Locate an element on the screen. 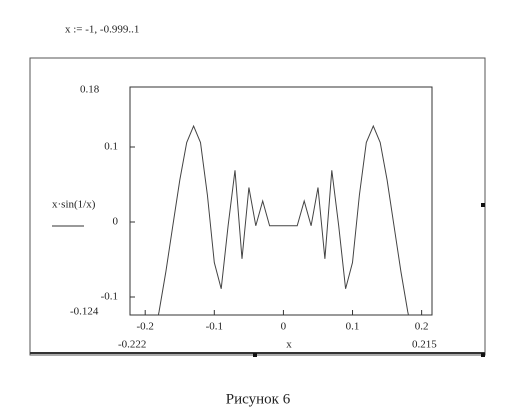  y-tick-label: -0.1 is located at coordinates (109, 297).